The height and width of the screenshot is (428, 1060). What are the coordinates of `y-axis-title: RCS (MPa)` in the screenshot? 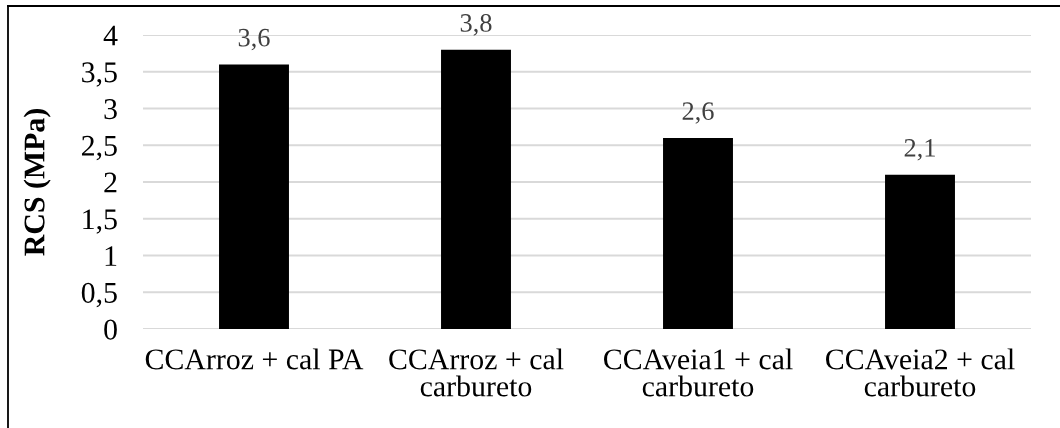 It's located at (37, 182).